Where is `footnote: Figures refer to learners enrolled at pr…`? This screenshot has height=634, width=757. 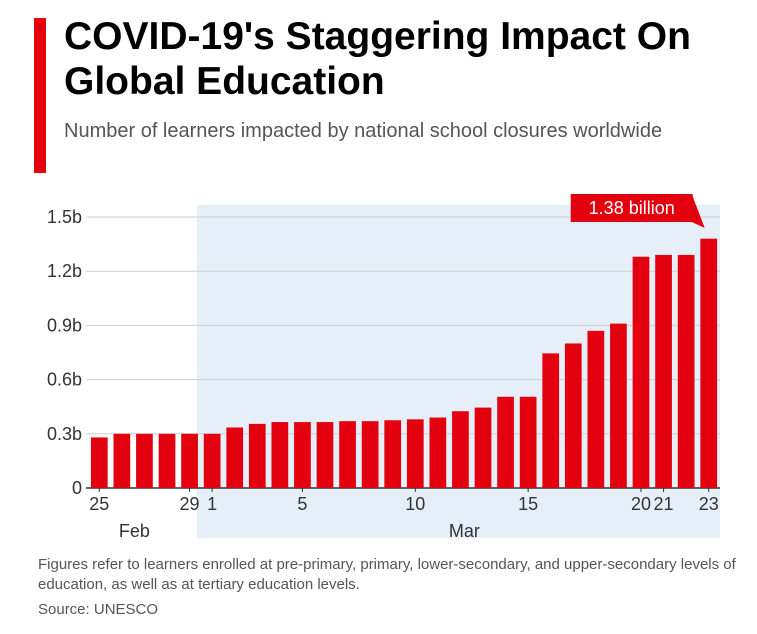 footnote: Figures refer to learners enrolled at pr… is located at coordinates (387, 574).